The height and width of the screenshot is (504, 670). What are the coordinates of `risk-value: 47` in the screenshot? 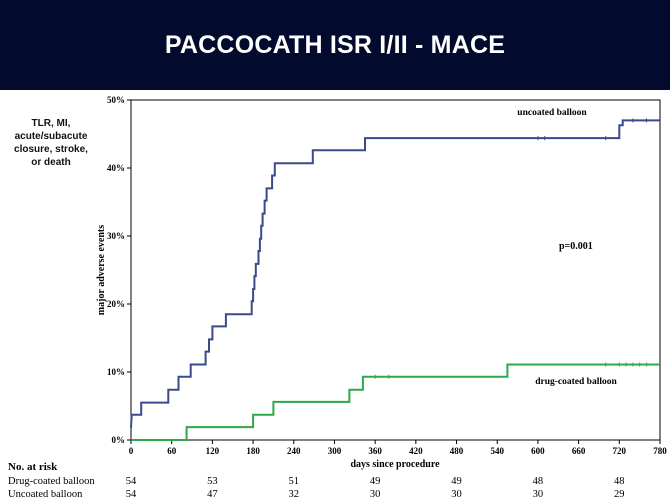 It's located at (212, 494).